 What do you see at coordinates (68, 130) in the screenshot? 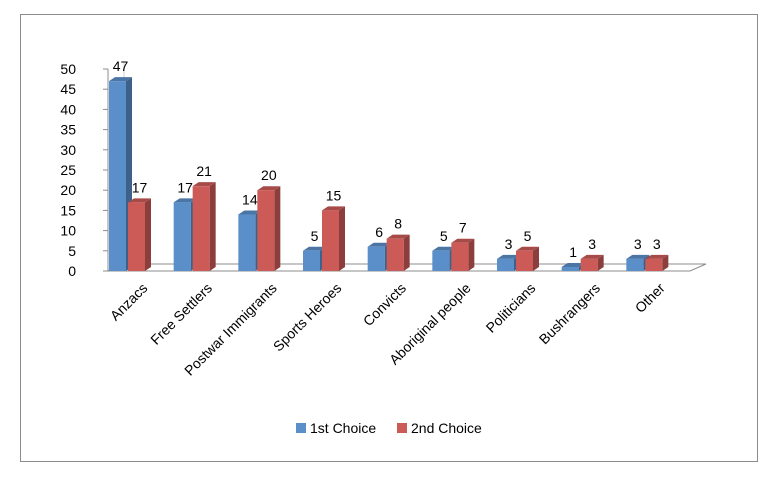
I see `y-tick-label: 35` at bounding box center [68, 130].